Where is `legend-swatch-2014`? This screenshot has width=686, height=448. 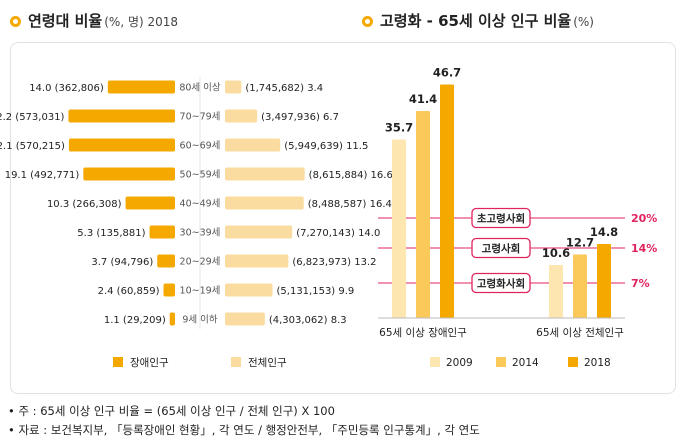
legend-swatch-2014 is located at coordinates (501, 362).